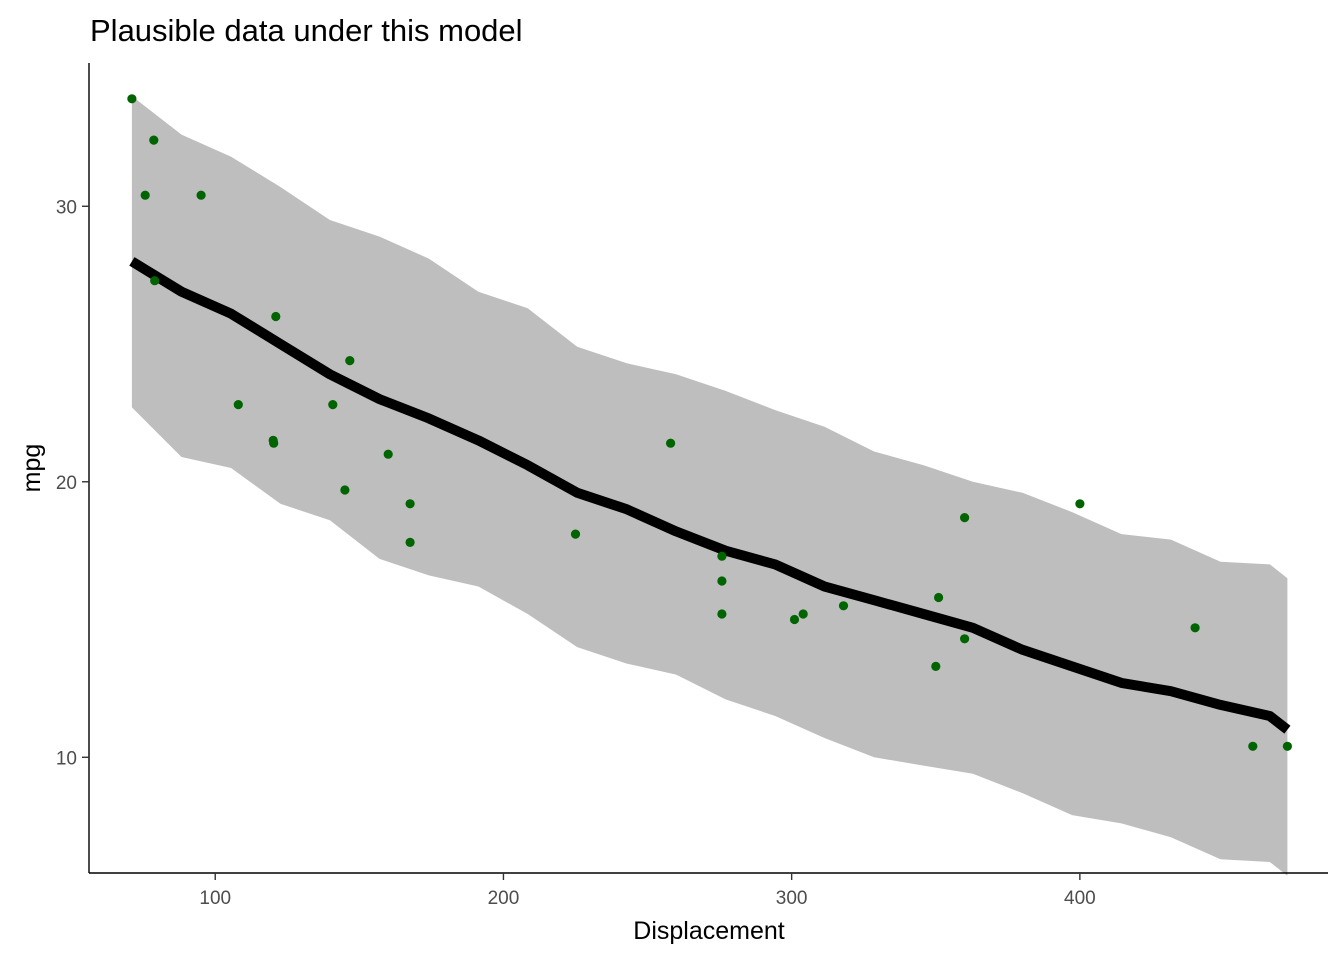  I want to click on y-axis-ticks: 10 20 30, so click(72, 483).